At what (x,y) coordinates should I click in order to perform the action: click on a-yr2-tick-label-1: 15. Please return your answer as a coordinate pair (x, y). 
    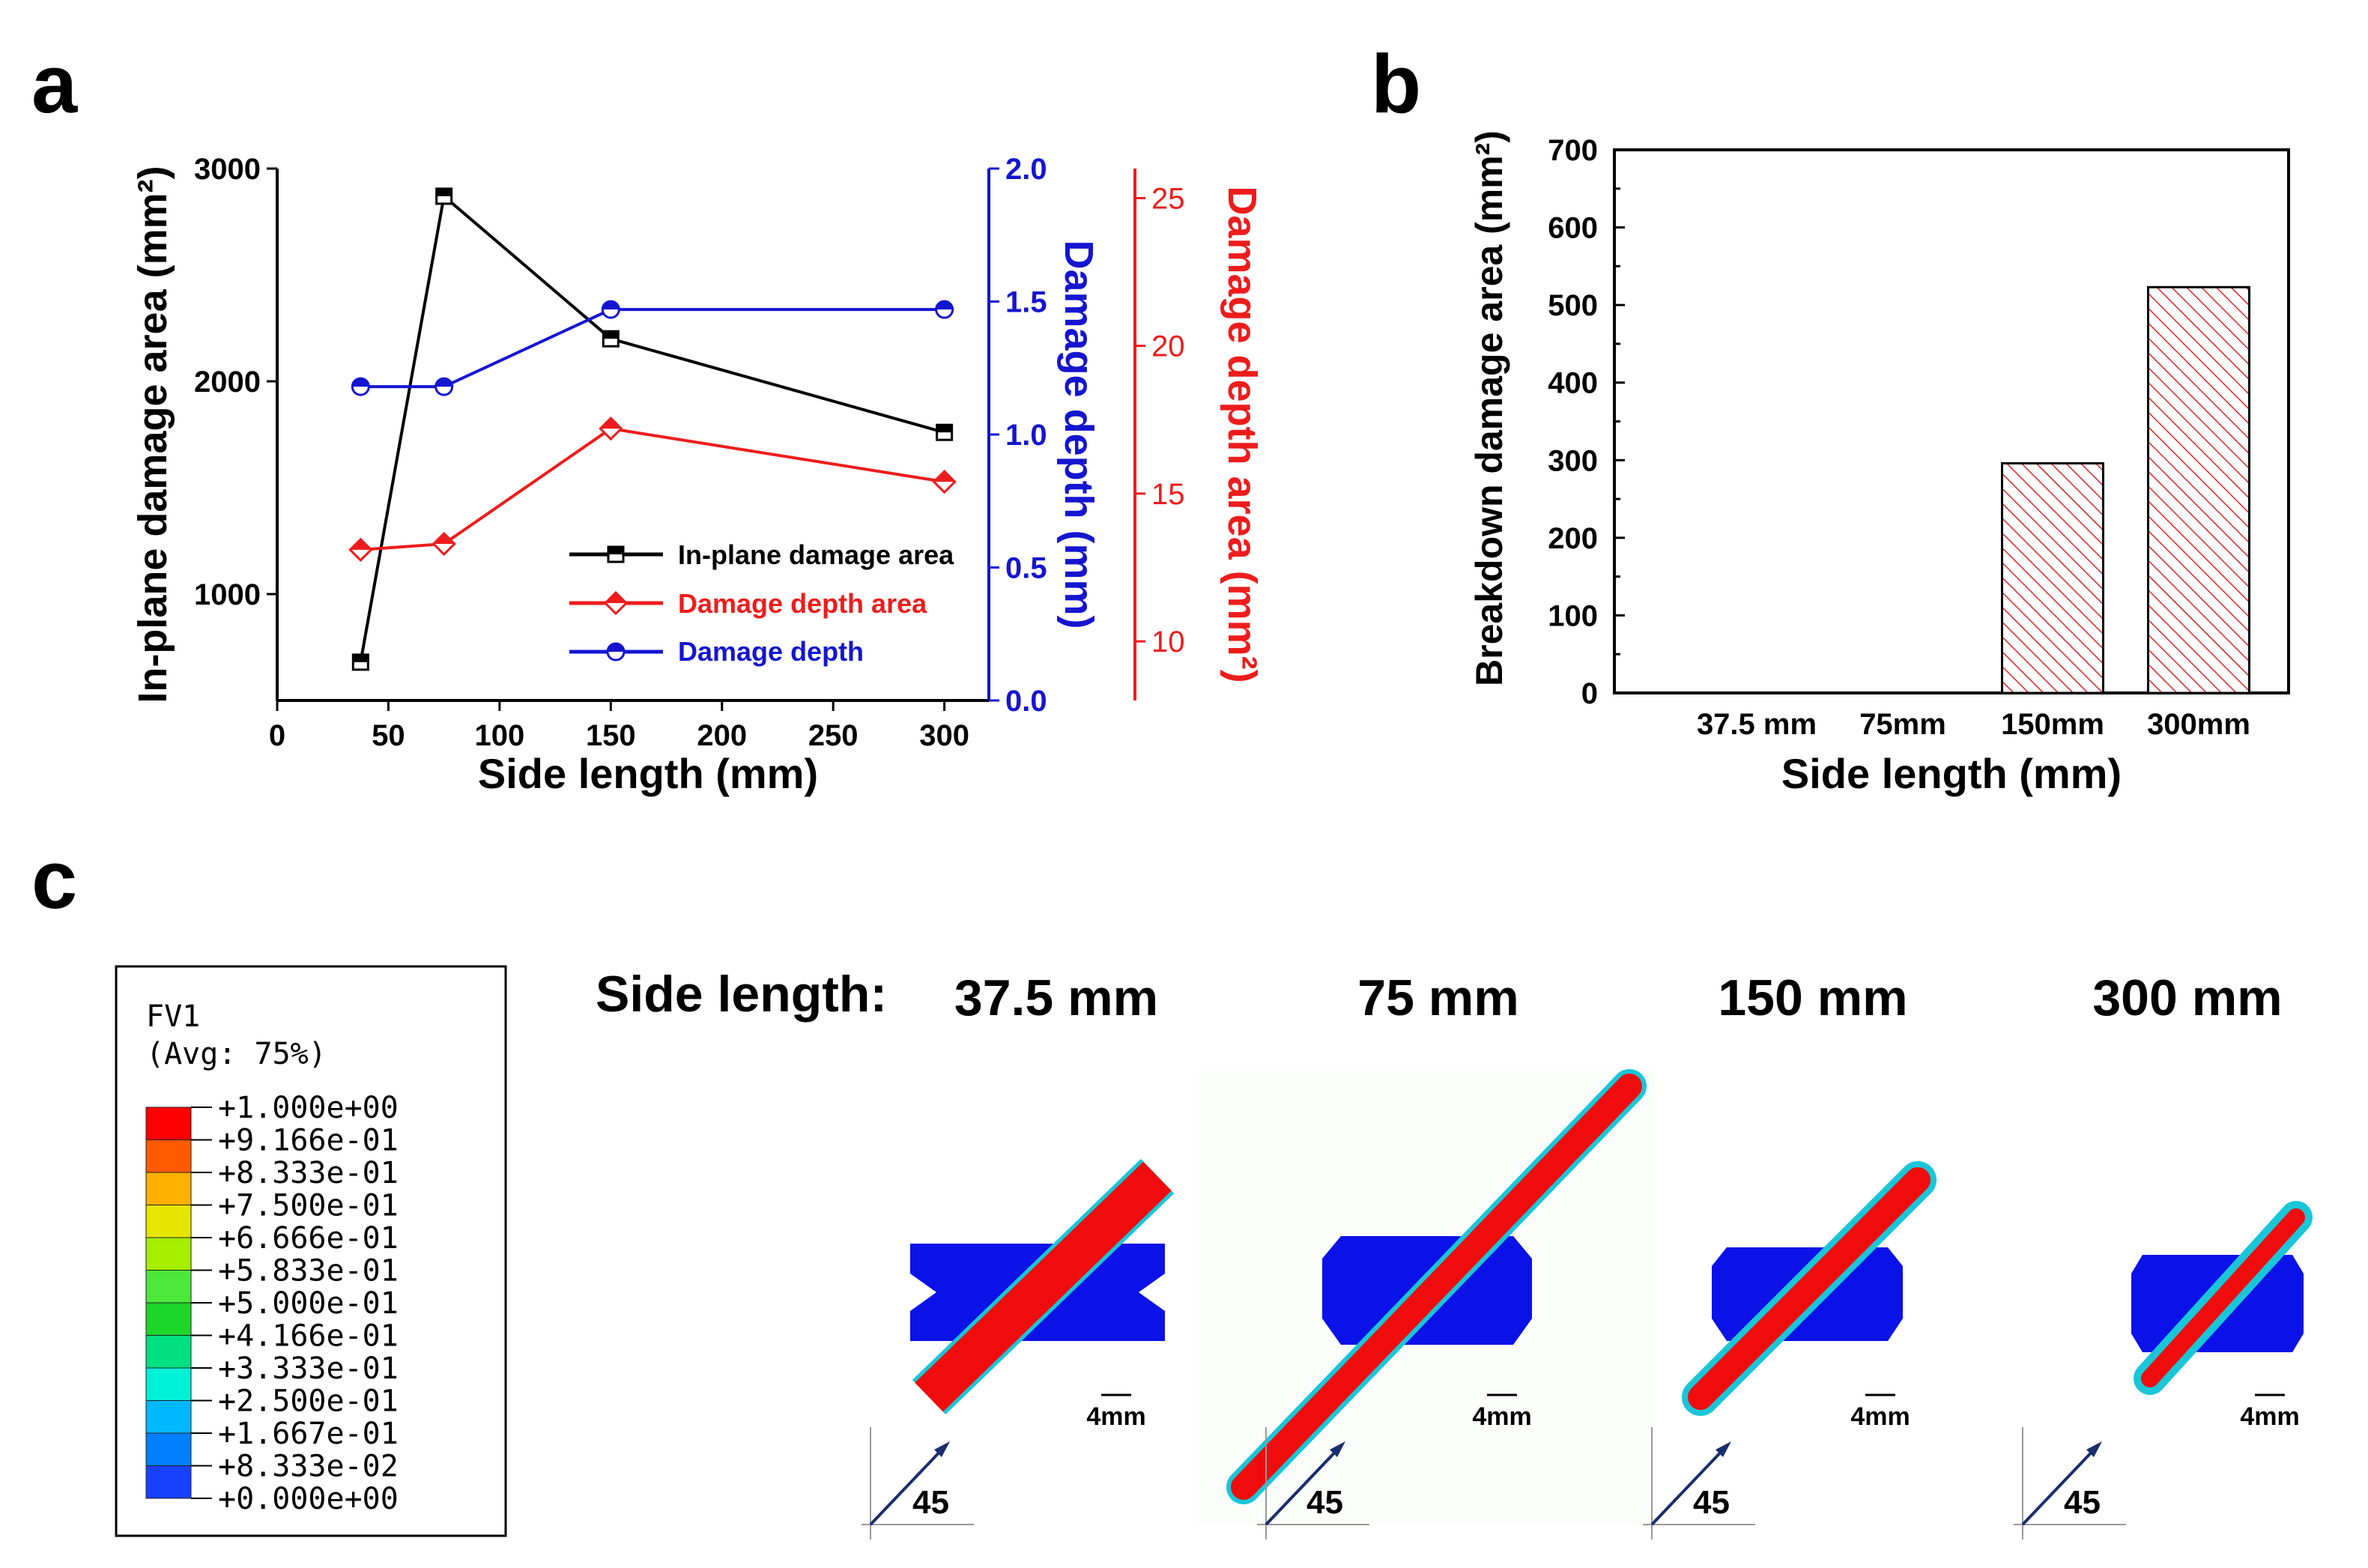
    Looking at the image, I should click on (1168, 494).